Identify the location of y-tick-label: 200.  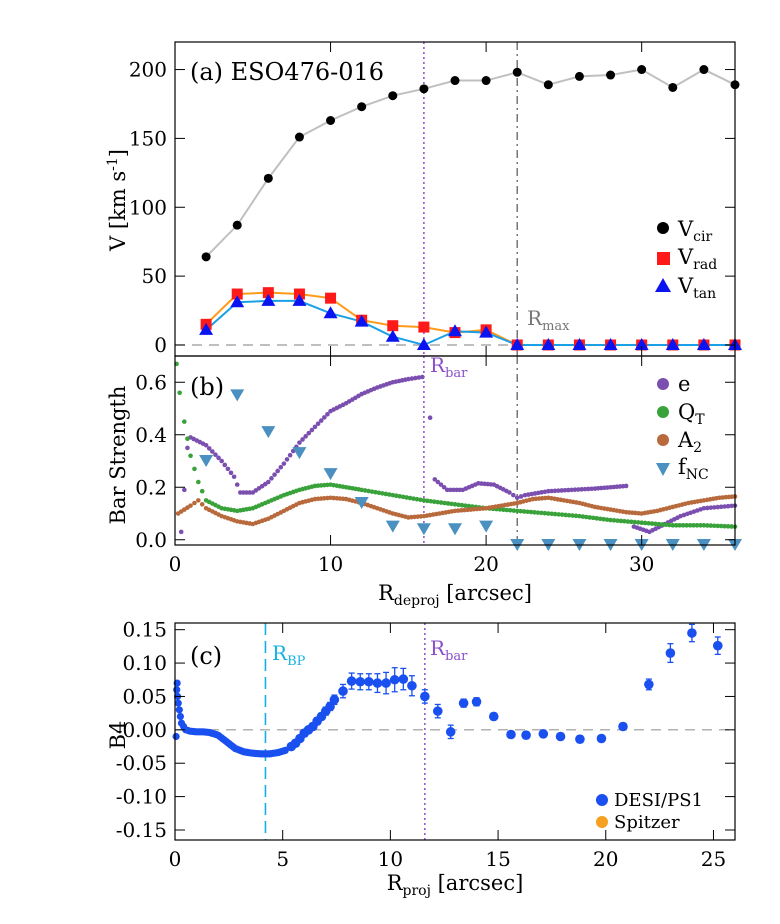
(148, 70).